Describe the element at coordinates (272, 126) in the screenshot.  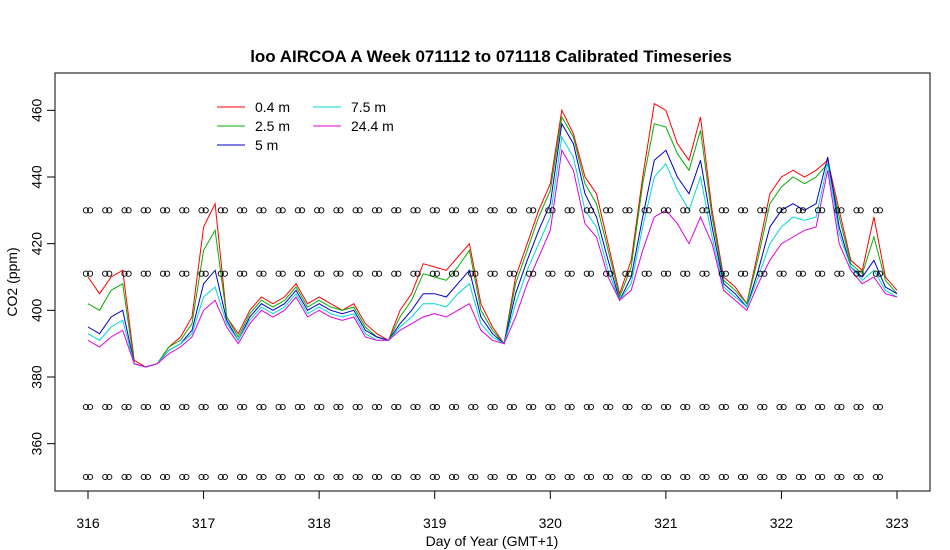
I see `legend-label: 2.5 m` at that location.